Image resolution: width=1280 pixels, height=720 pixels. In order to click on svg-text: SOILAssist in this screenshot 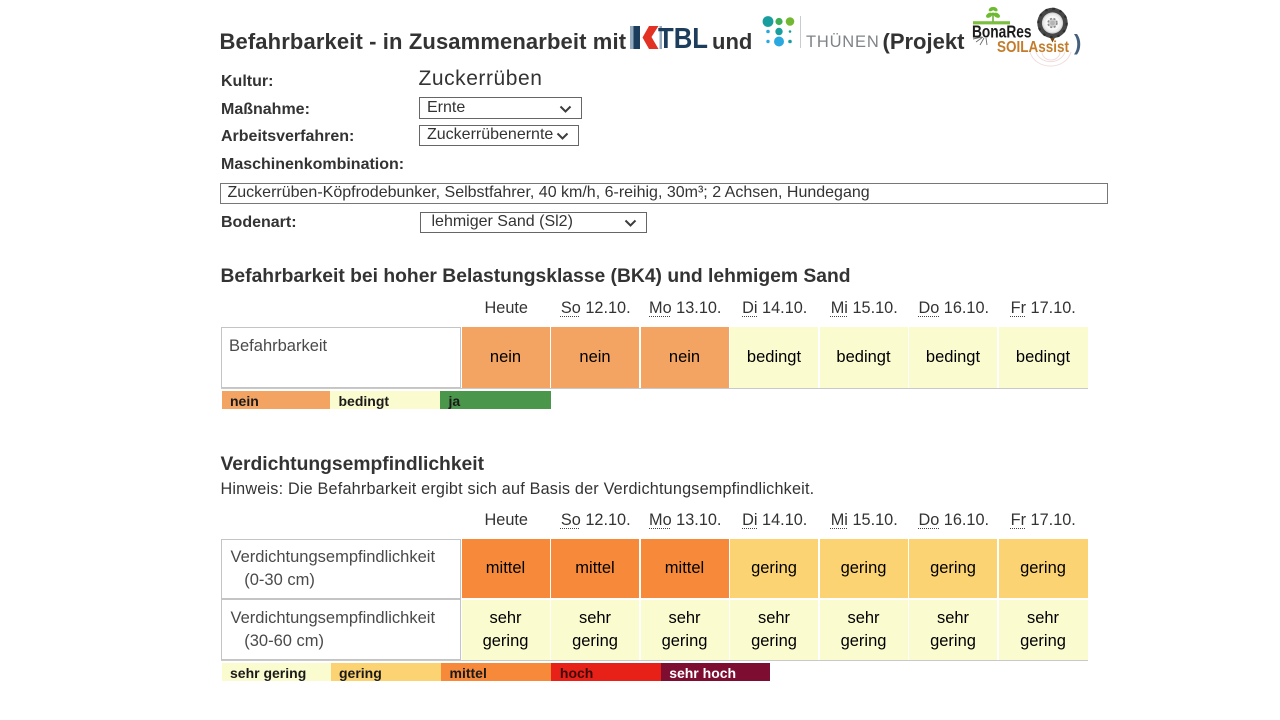, I will do `click(1033, 47)`.